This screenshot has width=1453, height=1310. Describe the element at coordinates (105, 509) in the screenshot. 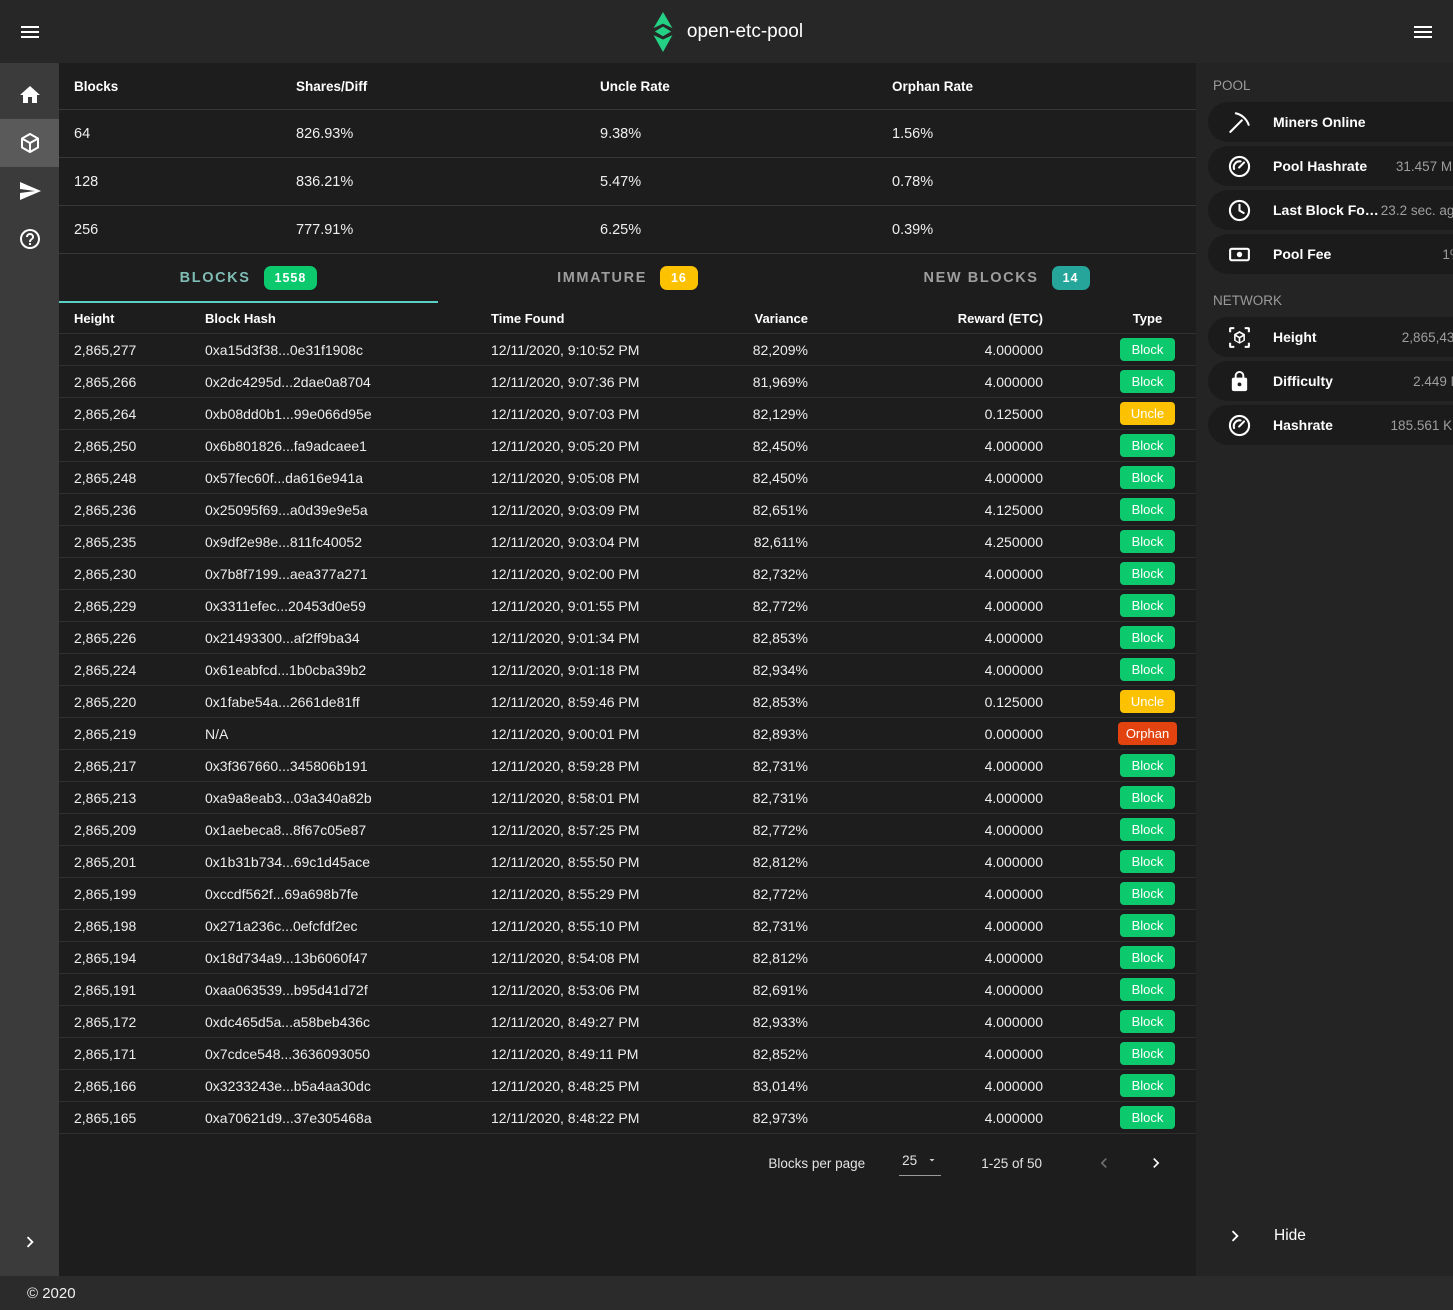

I see `block-height: 2,865,236` at that location.